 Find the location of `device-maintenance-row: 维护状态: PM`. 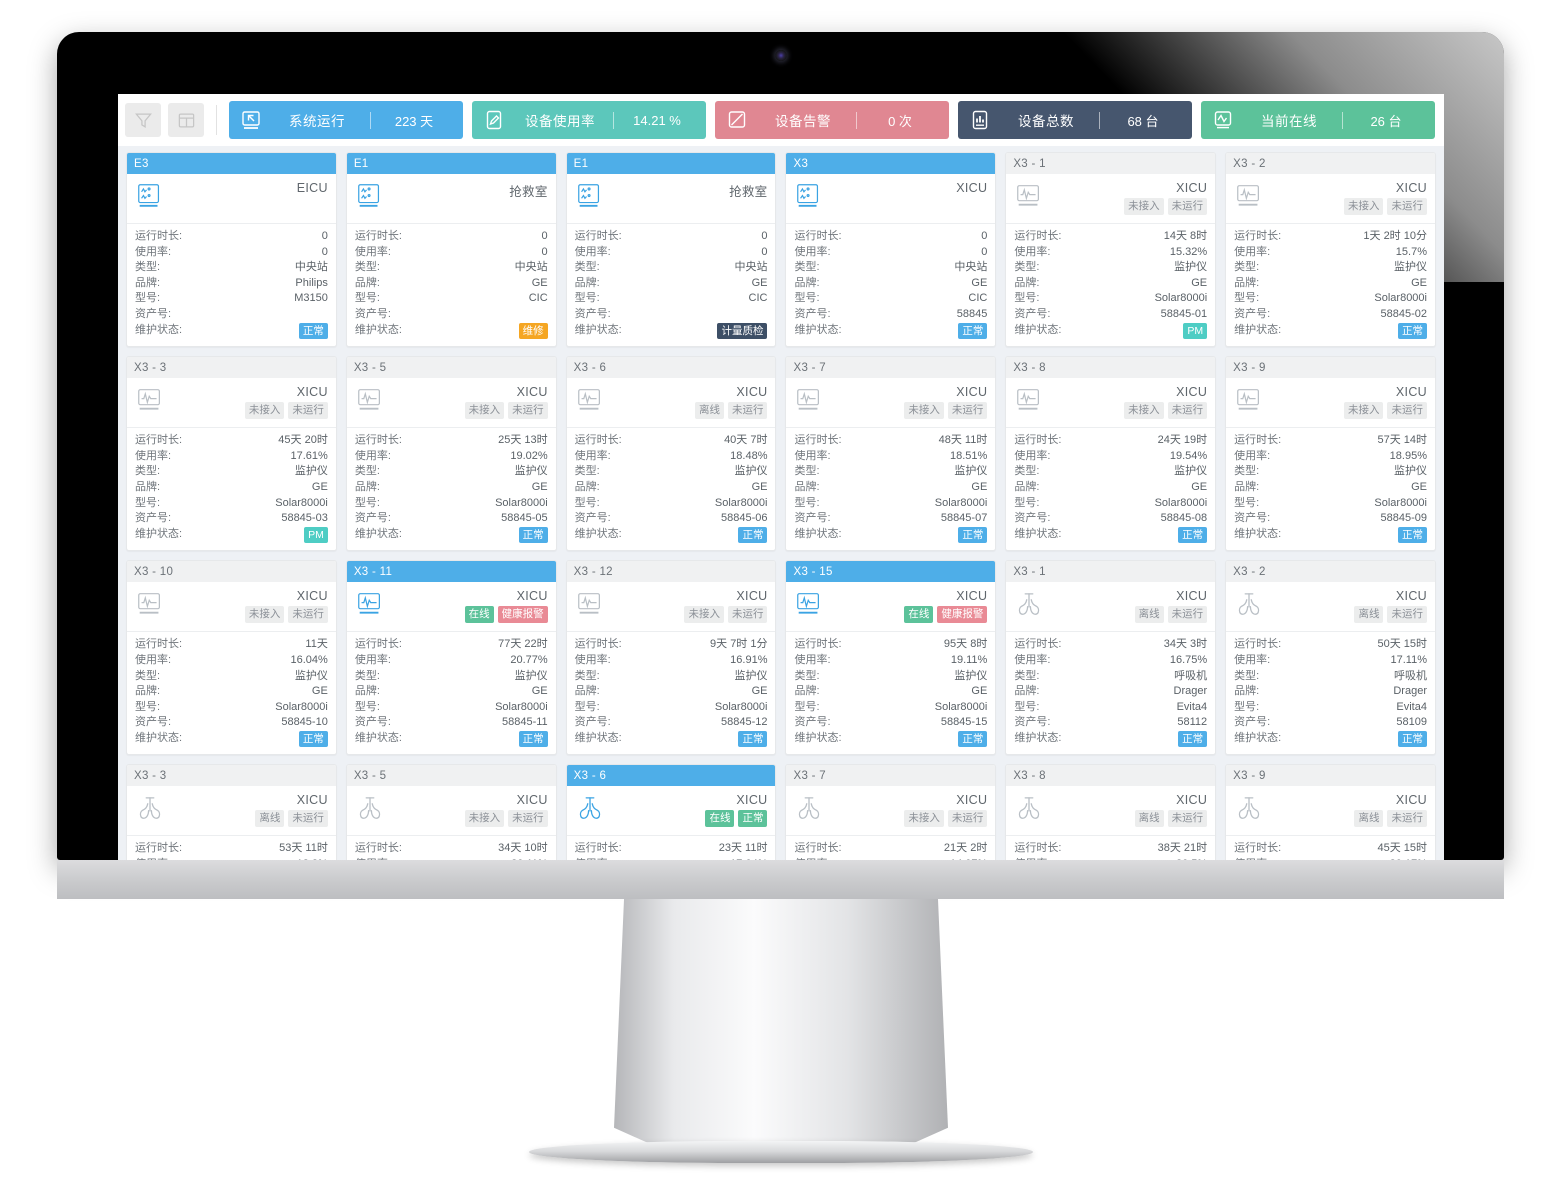

device-maintenance-row: 维护状态: PM is located at coordinates (231, 535).